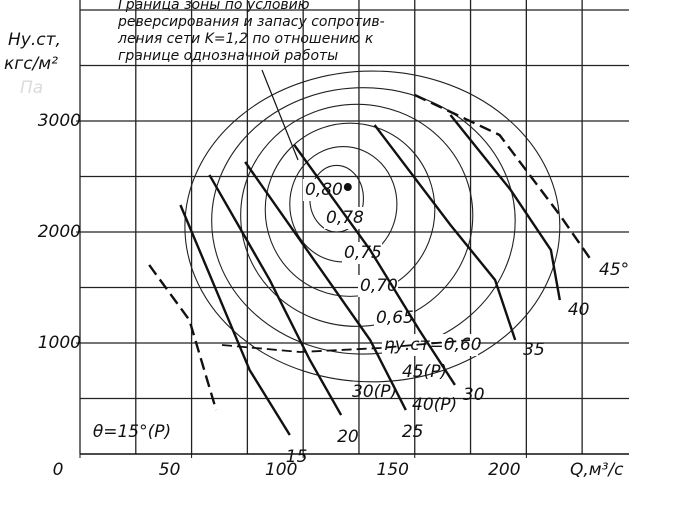  What do you see at coordinates (59, 232) in the screenshot?
I see `y-tick-label: 2000` at bounding box center [59, 232].